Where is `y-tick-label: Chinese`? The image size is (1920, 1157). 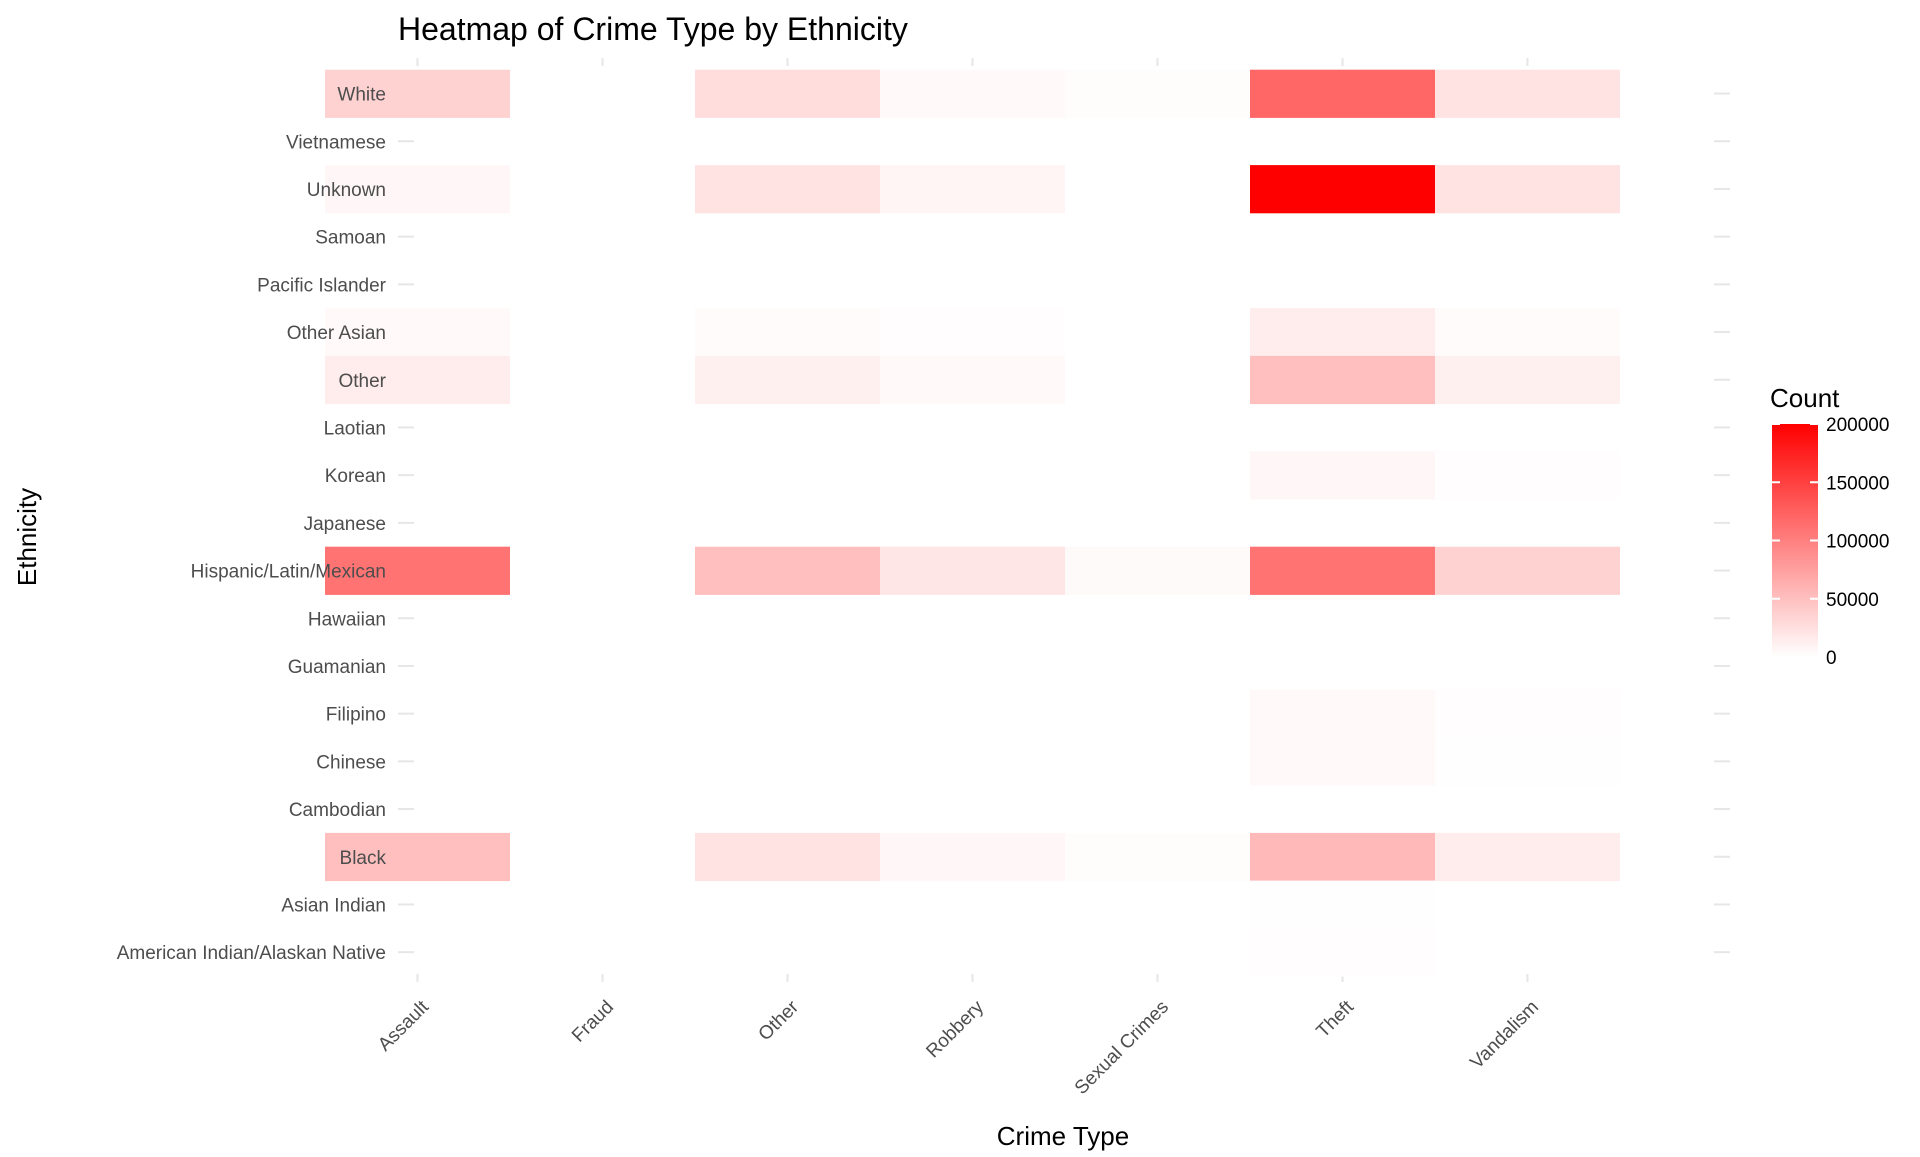
y-tick-label: Chinese is located at coordinates (351, 762).